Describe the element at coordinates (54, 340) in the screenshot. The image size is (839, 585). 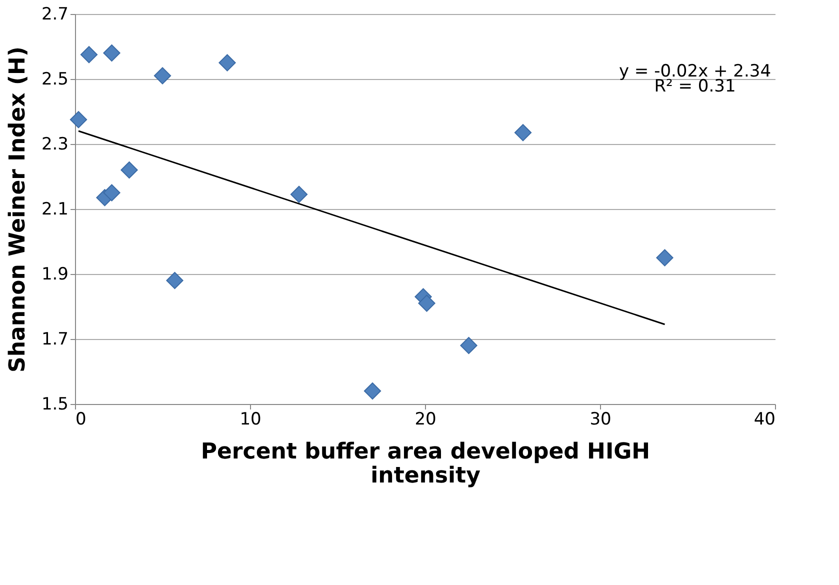
I see `y-tick-label: 1.7` at that location.